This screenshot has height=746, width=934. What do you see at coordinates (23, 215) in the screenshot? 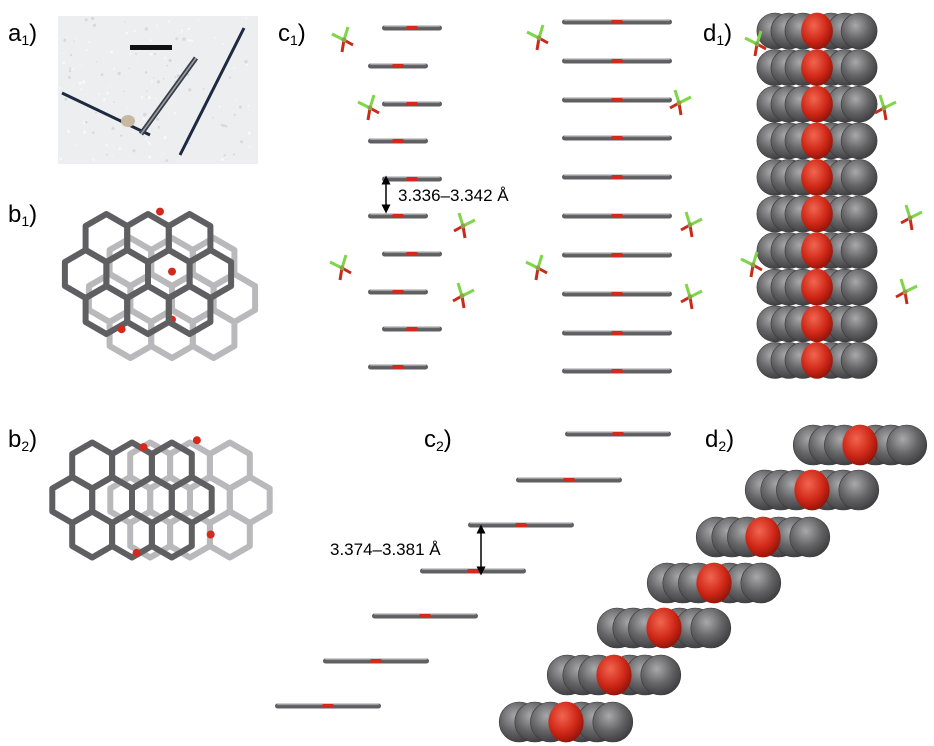
I see `panel-label-b1: b1)` at bounding box center [23, 215].